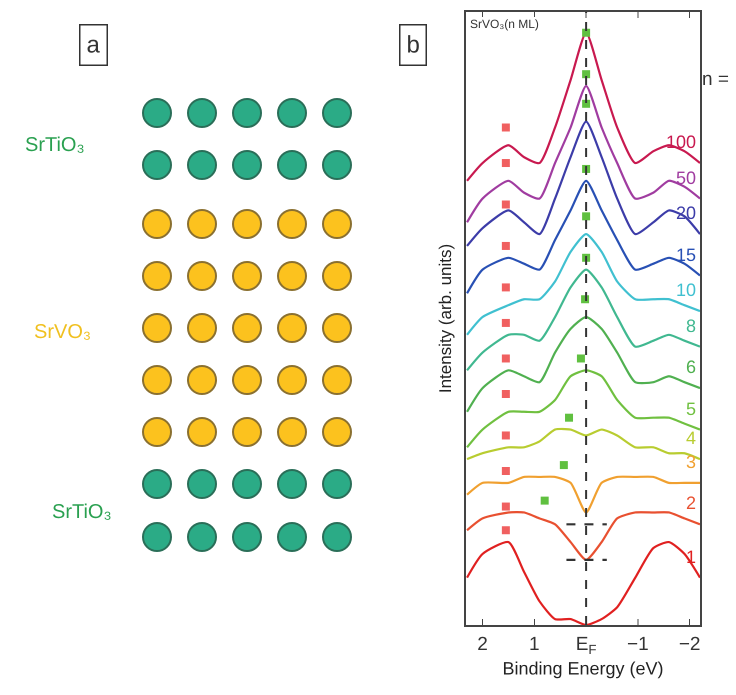 This screenshot has width=736, height=695. I want to click on x-axis-title: Binding Energy (eV), so click(583, 668).